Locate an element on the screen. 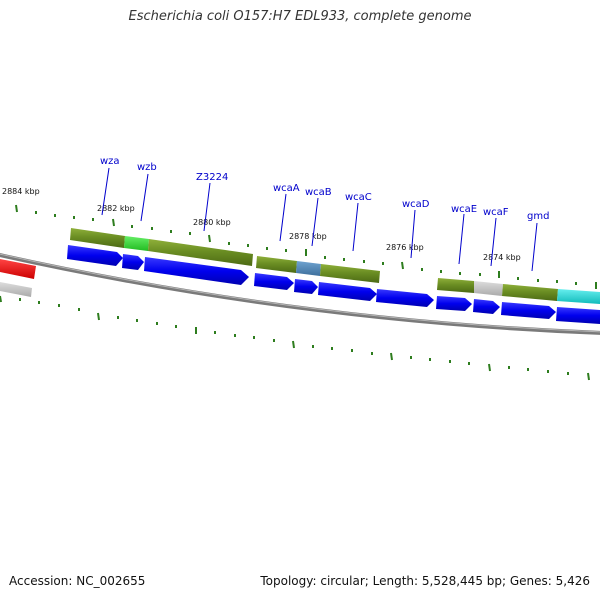 This screenshot has width=600, height=600. gene-label-leaders is located at coordinates (319, 219).